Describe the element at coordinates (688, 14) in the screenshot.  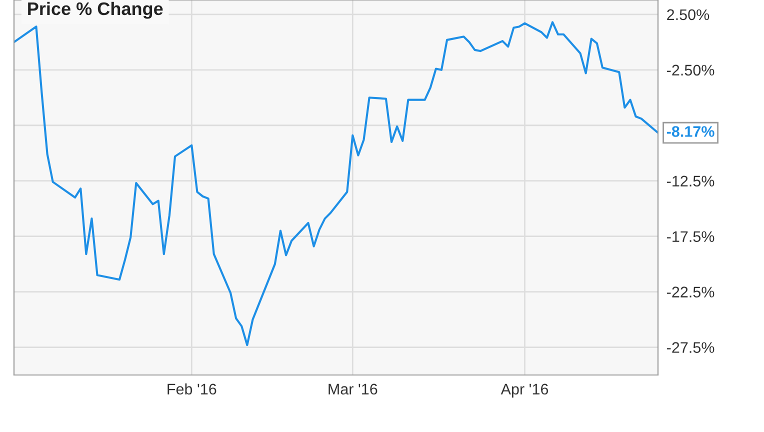
I see `y-tick-label: 2.50%` at that location.